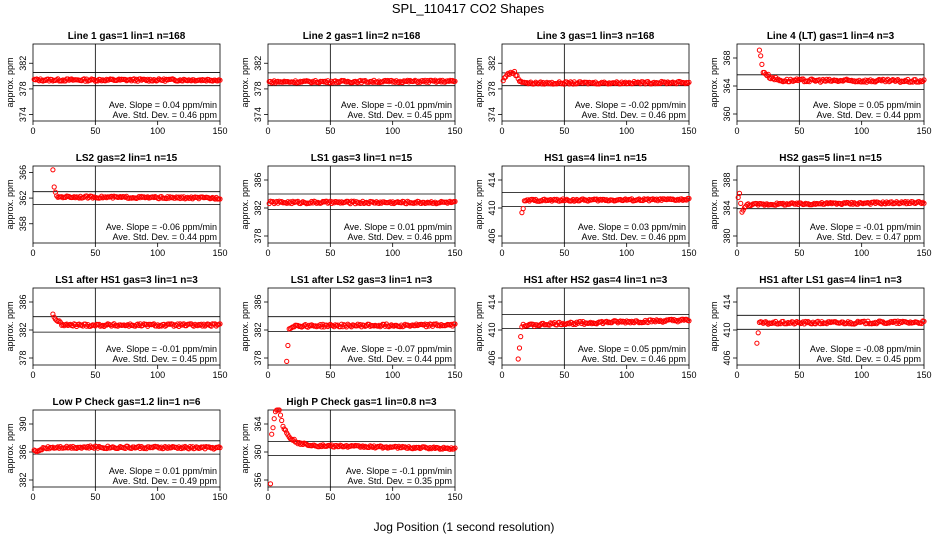 The image size is (936, 540). What do you see at coordinates (400, 481) in the screenshot?
I see `std-dev-annotation: Ave. Std. Dev. = 0.35 ppm` at bounding box center [400, 481].